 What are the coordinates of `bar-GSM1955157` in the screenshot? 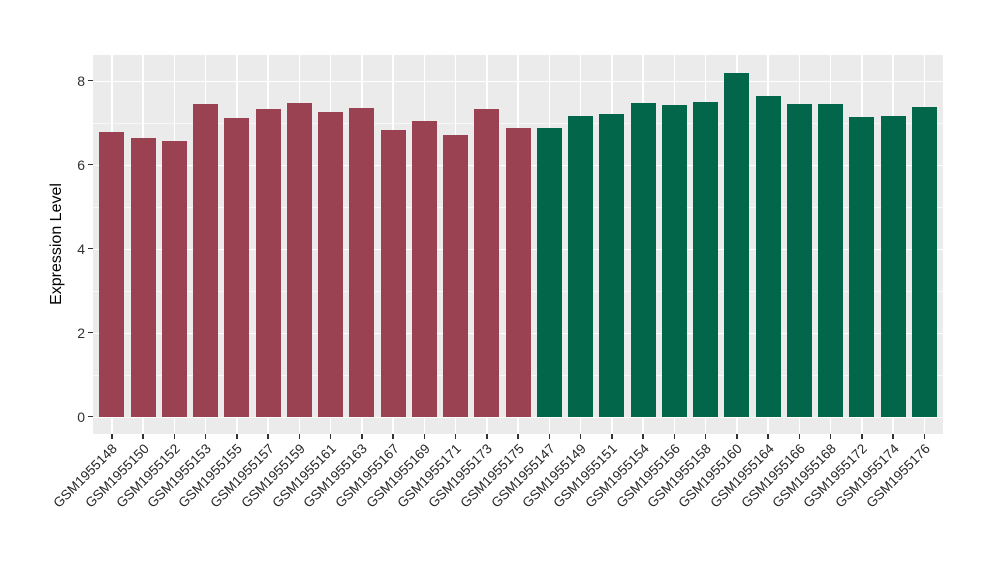 It's located at (268, 263).